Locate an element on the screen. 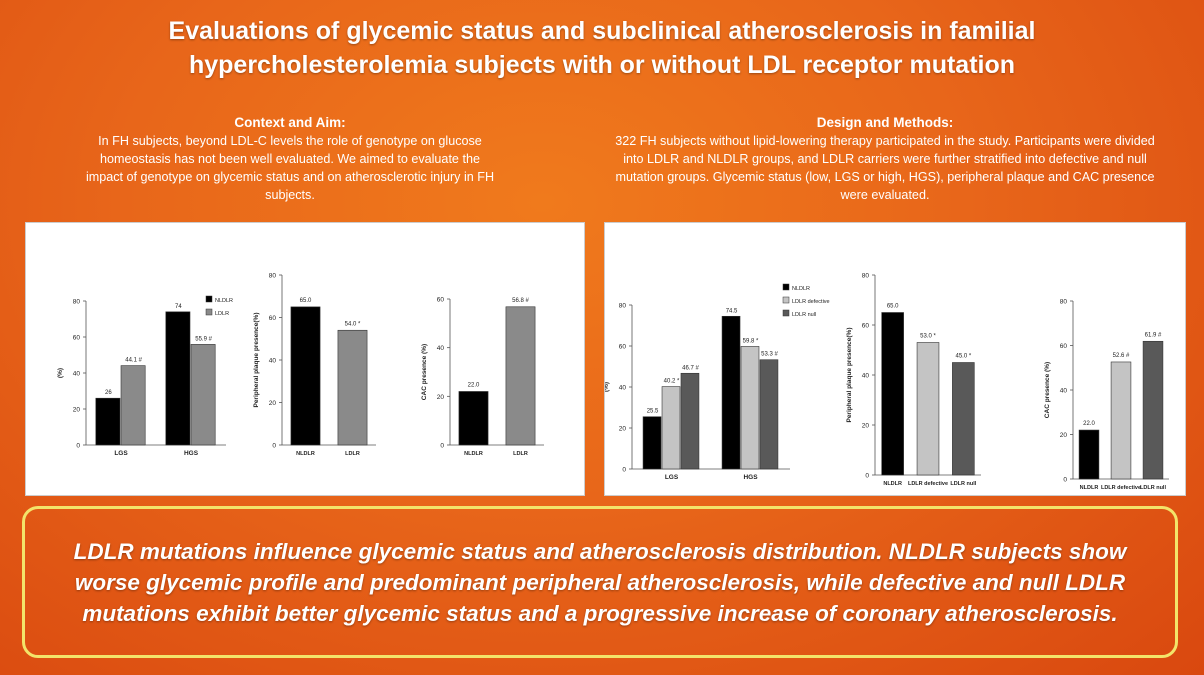 This screenshot has height=675, width=1204. legend-label: LDLR null is located at coordinates (804, 315).